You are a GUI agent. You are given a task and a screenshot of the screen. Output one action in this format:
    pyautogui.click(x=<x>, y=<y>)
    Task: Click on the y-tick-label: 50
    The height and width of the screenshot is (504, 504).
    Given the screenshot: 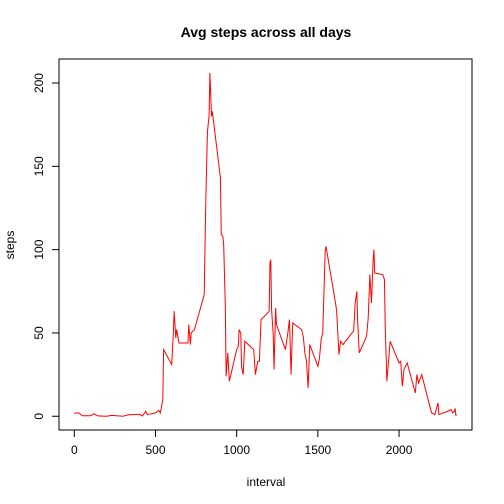 What is the action you would take?
    pyautogui.click(x=39, y=333)
    